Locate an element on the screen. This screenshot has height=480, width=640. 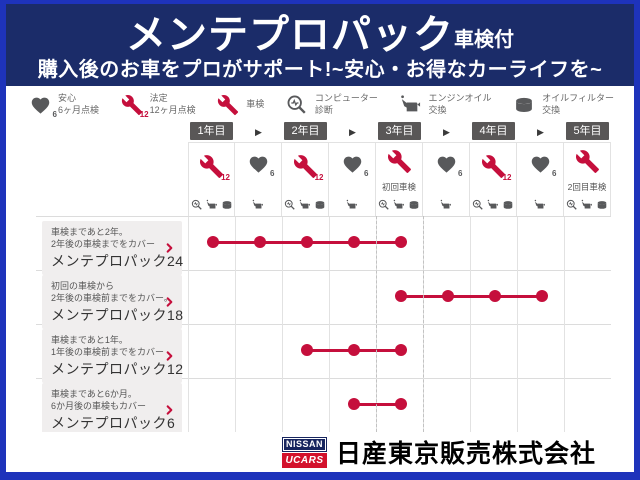
year-badge: 4年目 is located at coordinates (493, 131).